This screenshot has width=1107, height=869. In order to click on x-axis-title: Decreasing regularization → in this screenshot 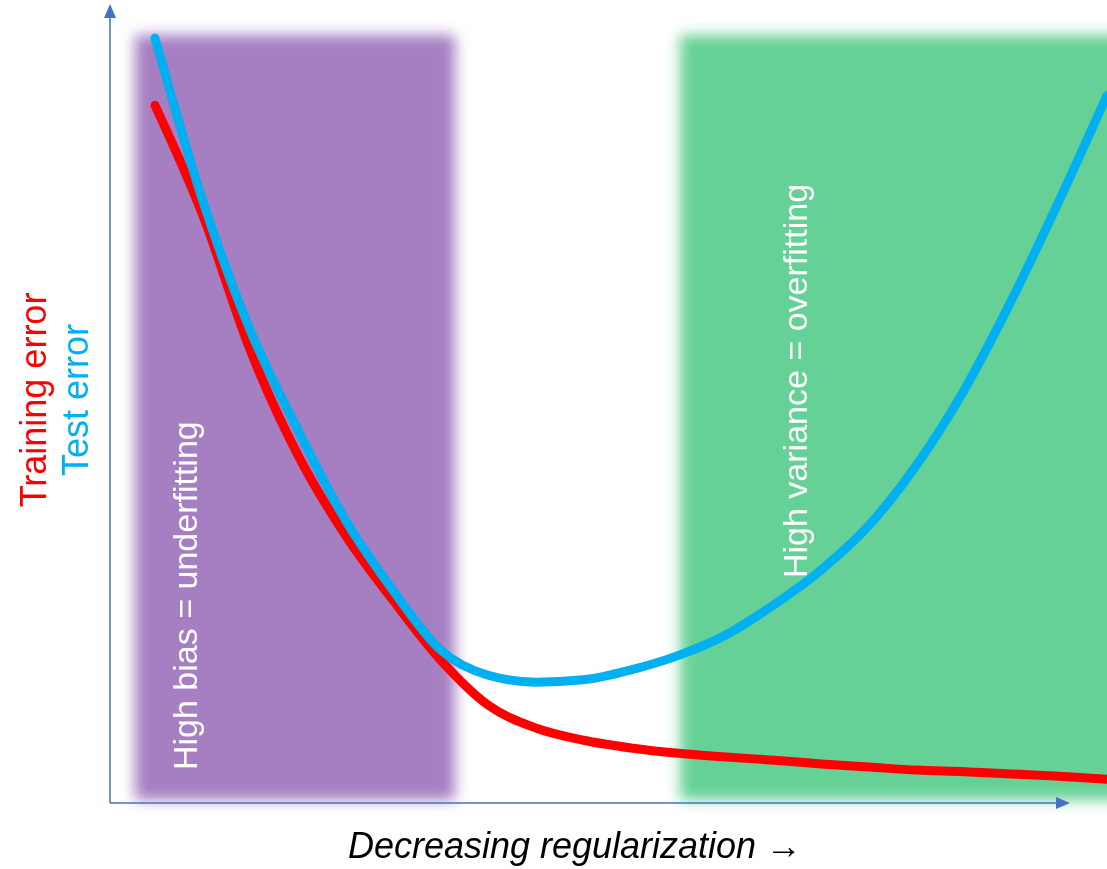, I will do `click(575, 845)`.